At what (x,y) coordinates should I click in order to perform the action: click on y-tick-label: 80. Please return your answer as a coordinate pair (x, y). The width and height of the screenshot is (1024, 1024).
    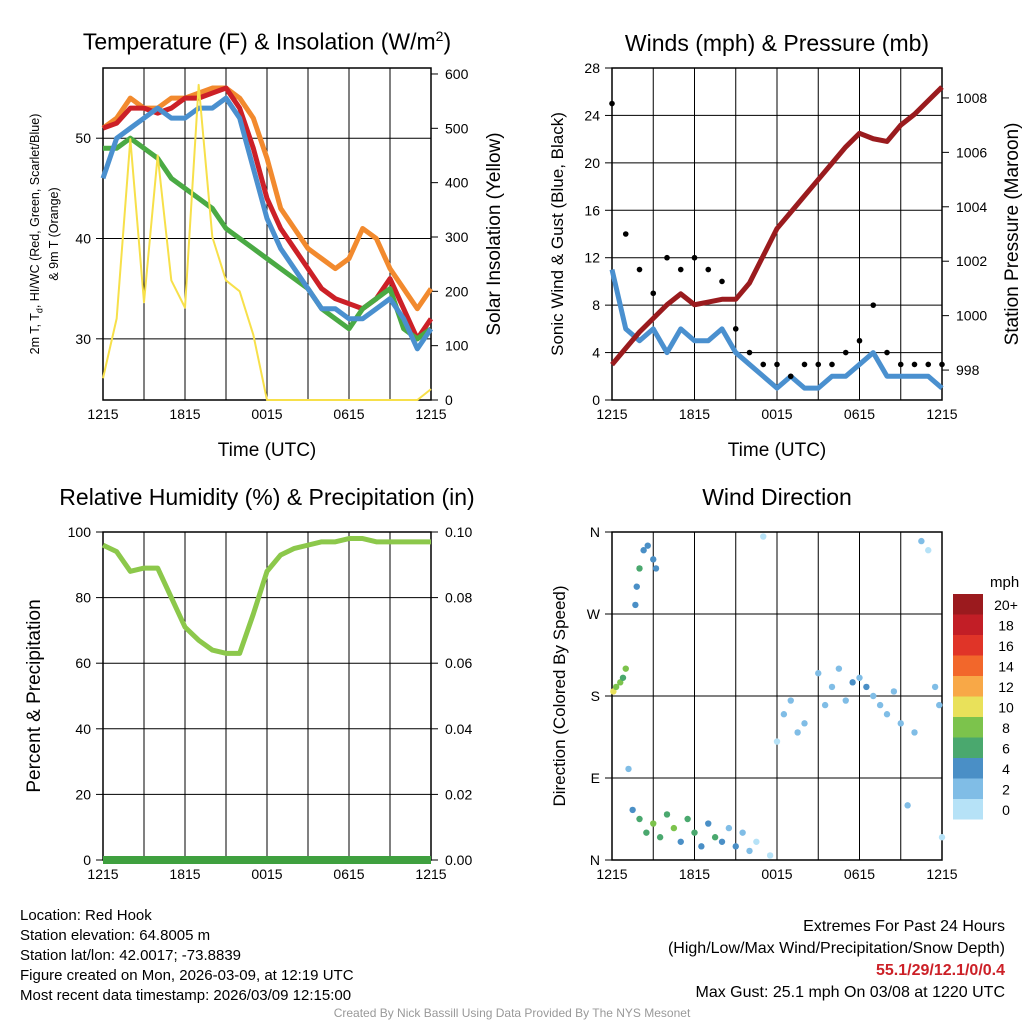
    Looking at the image, I should click on (83, 598).